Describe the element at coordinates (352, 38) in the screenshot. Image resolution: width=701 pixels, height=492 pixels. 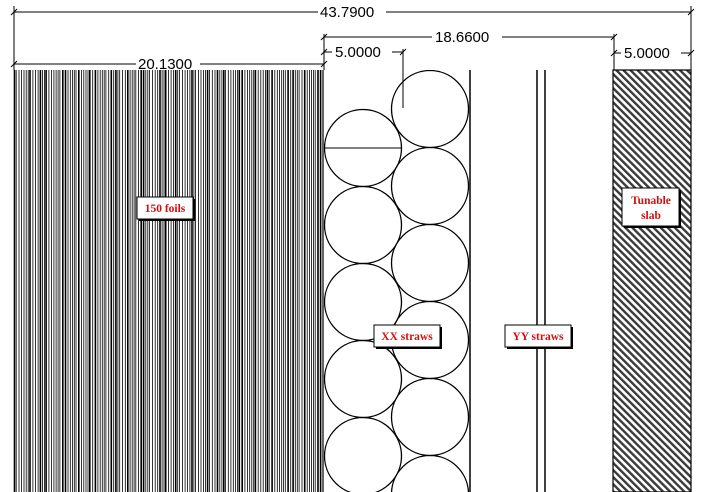
I see `dimension-ticks` at that location.